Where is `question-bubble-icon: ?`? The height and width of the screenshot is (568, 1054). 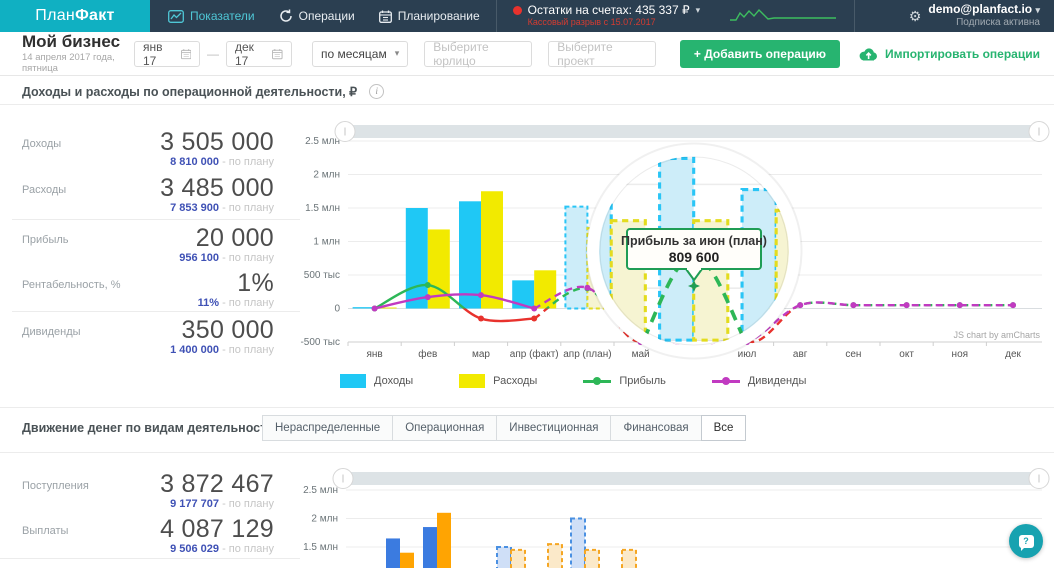 question-bubble-icon: ? is located at coordinates (1026, 542).